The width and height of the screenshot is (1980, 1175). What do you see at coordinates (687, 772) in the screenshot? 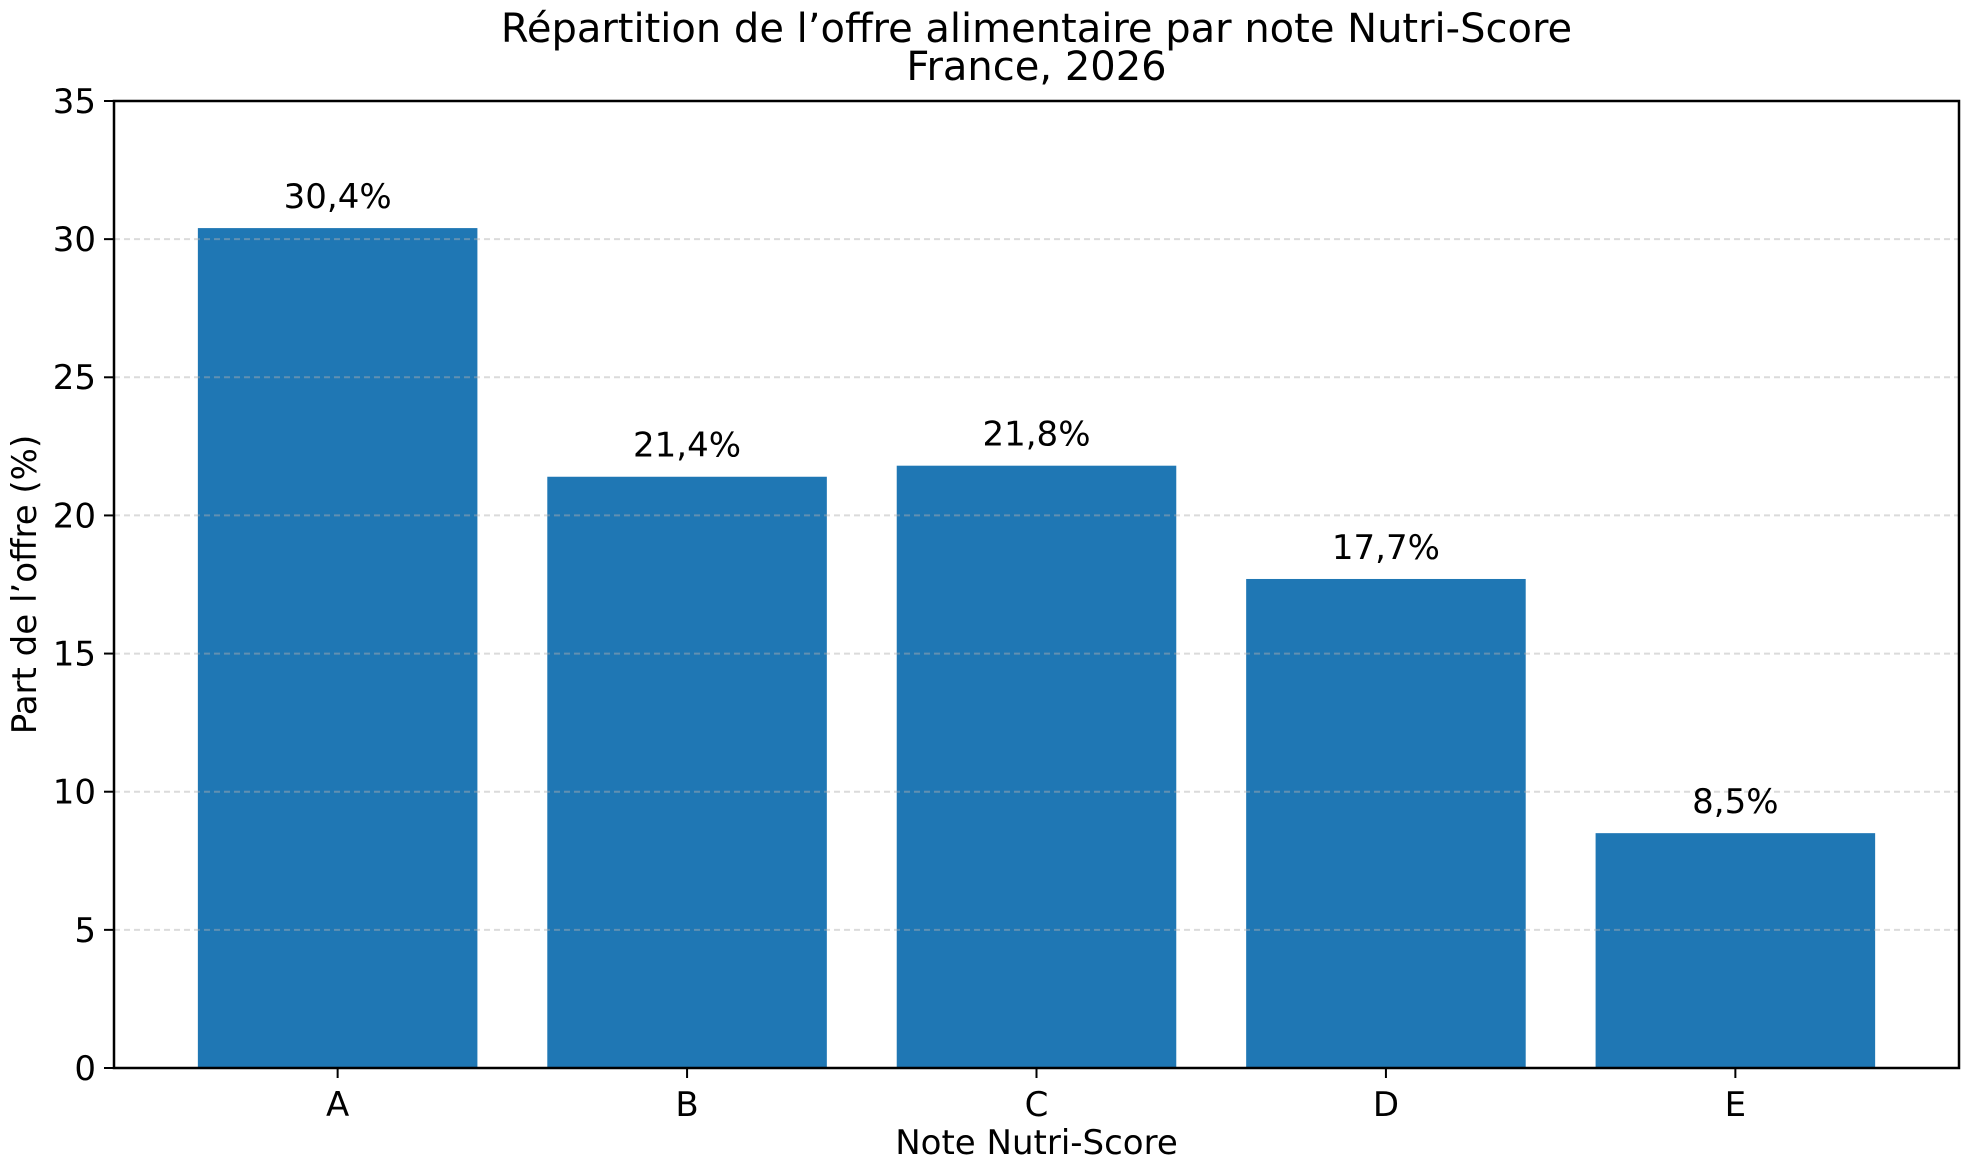
I see `bar-B` at bounding box center [687, 772].